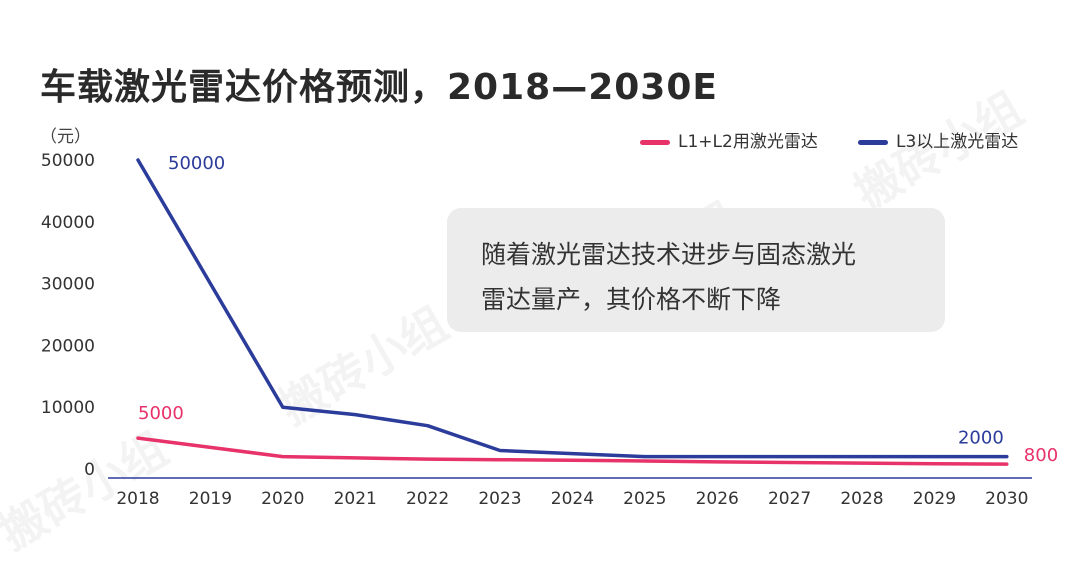  Describe the element at coordinates (669, 254) in the screenshot. I see `annotation-line-1: 随着激光雷达技术进步与固态激光` at that location.